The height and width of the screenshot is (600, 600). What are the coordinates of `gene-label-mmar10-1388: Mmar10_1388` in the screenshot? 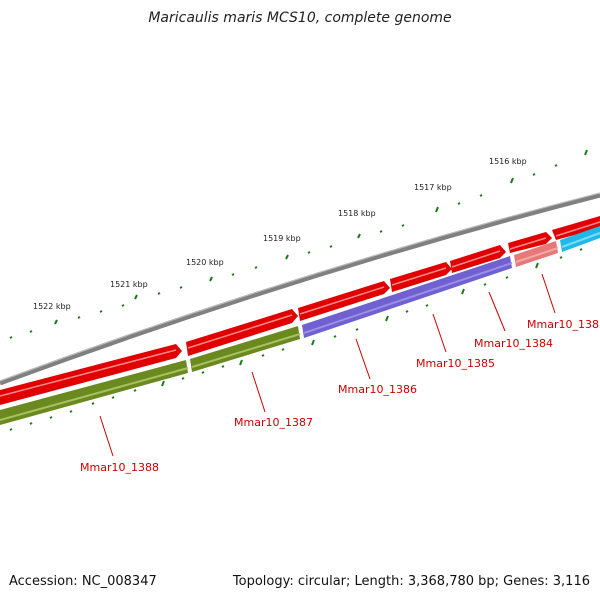 It's located at (119, 467).